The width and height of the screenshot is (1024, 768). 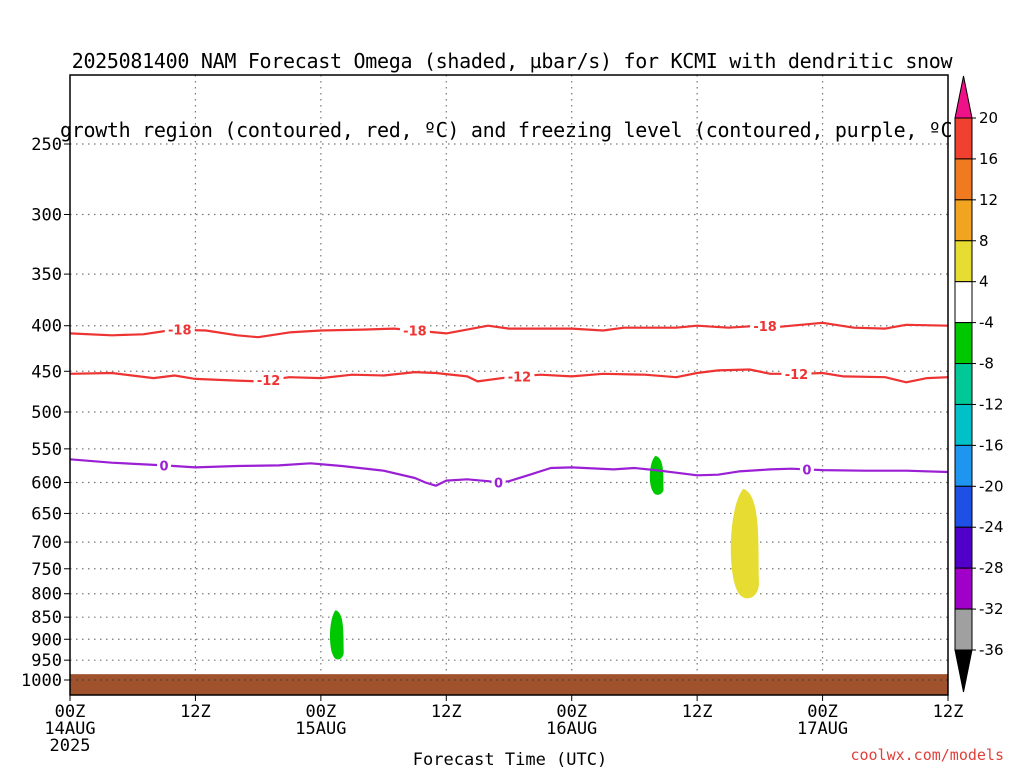 What do you see at coordinates (988, 200) in the screenshot?
I see `colorbar-label: 12` at bounding box center [988, 200].